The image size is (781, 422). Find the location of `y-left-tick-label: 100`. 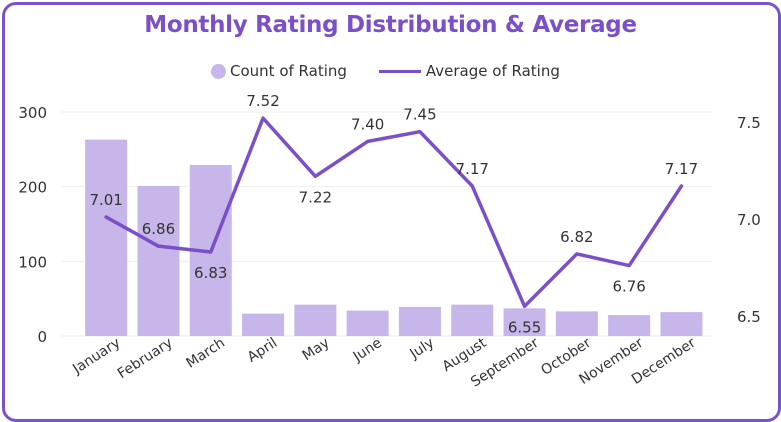

y-left-tick-label: 100 is located at coordinates (32, 262).